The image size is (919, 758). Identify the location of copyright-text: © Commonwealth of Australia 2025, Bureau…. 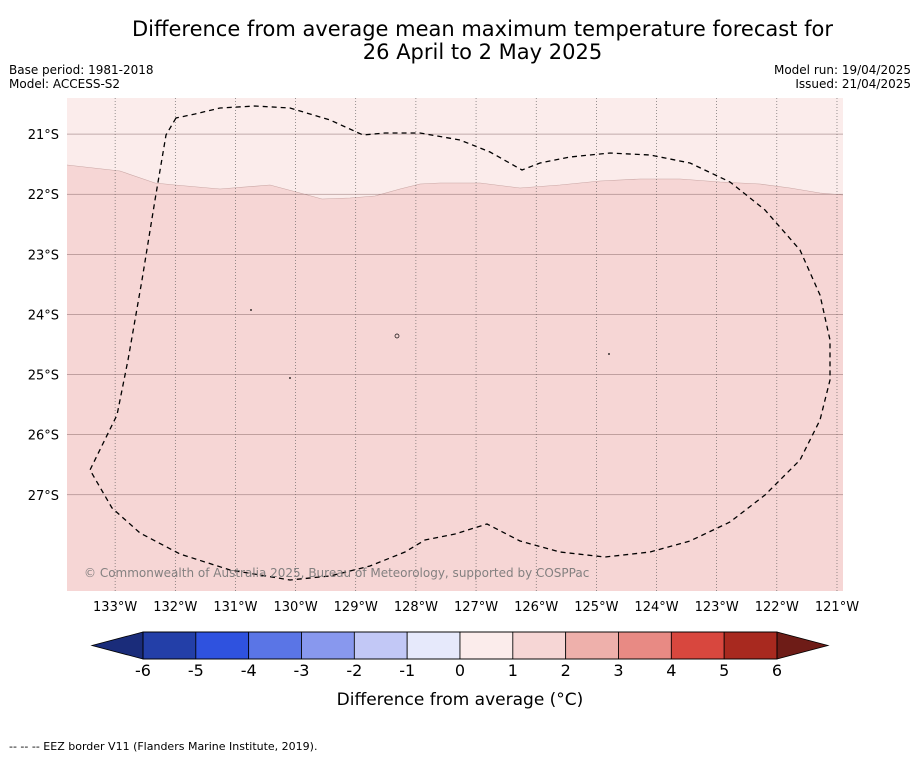
(336, 573).